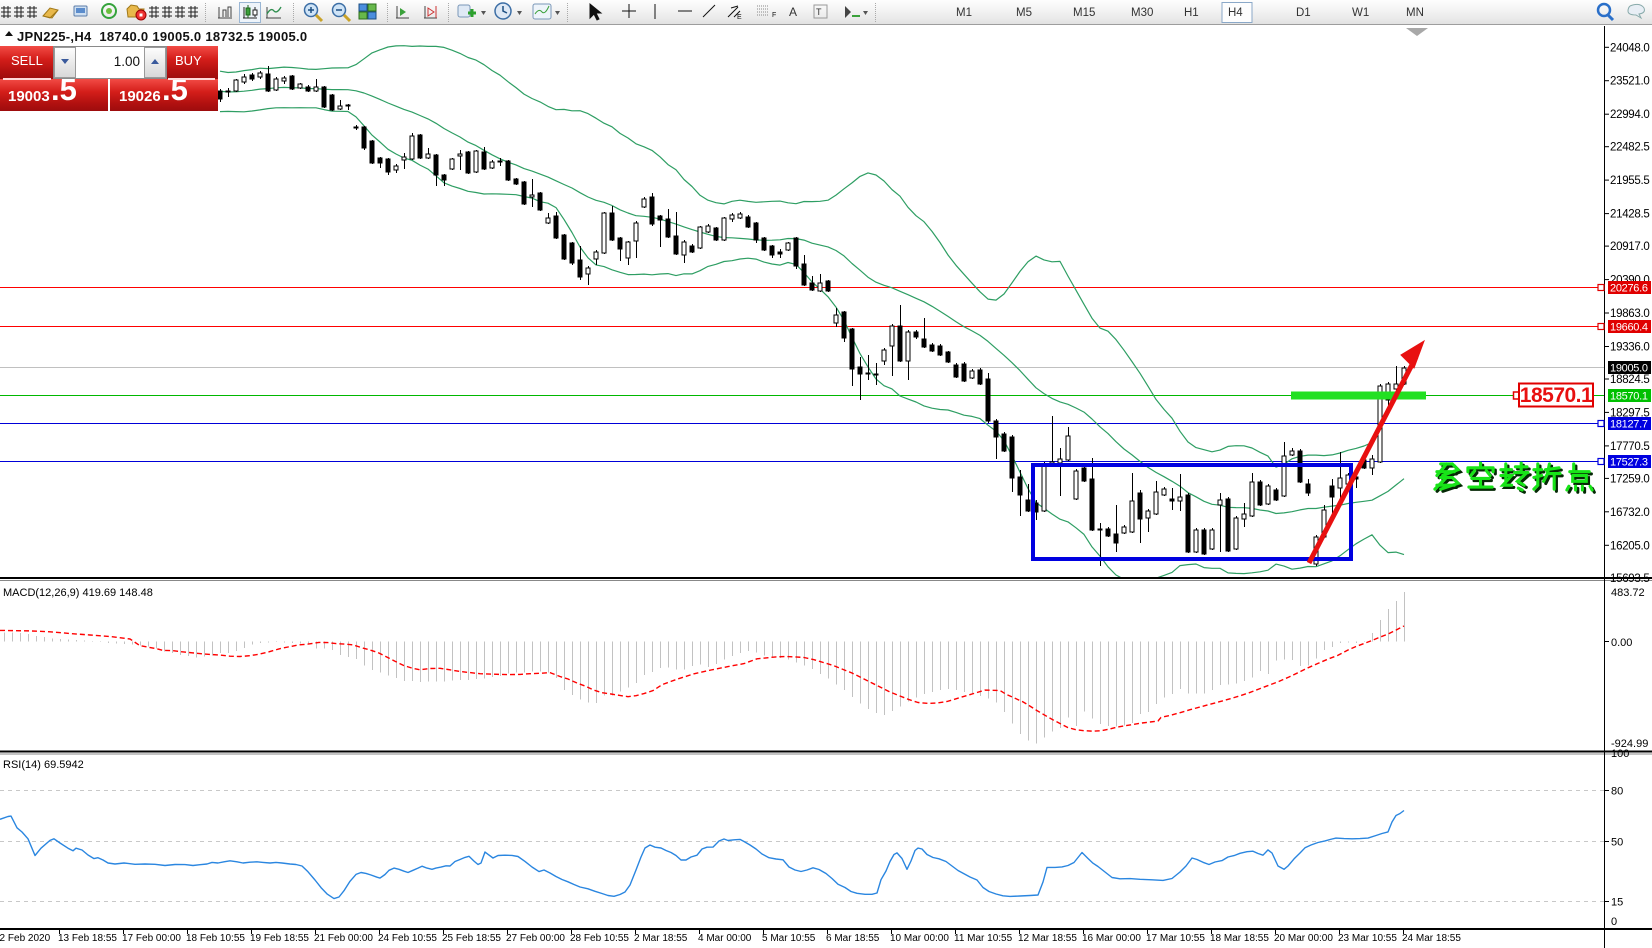 The height and width of the screenshot is (948, 1652). Describe the element at coordinates (87, 938) in the screenshot. I see `svg-text: 13 Feb 18:55` at that location.